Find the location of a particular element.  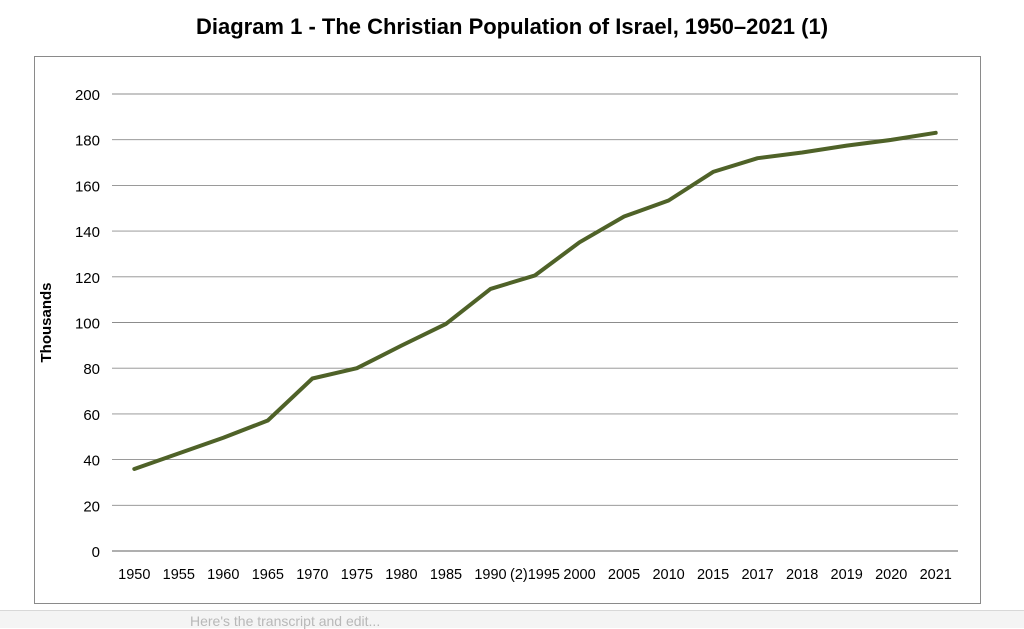

x-tick-label: 2021 is located at coordinates (936, 575).